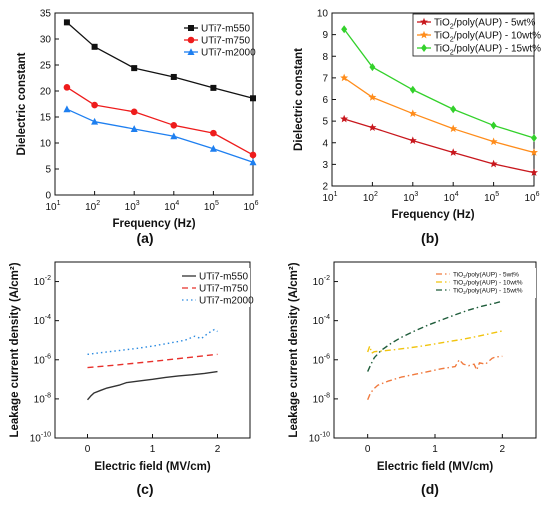  What do you see at coordinates (15, 349) in the screenshot?
I see `y-axis-title-c: Leakage current density (A/cm²)` at bounding box center [15, 349].